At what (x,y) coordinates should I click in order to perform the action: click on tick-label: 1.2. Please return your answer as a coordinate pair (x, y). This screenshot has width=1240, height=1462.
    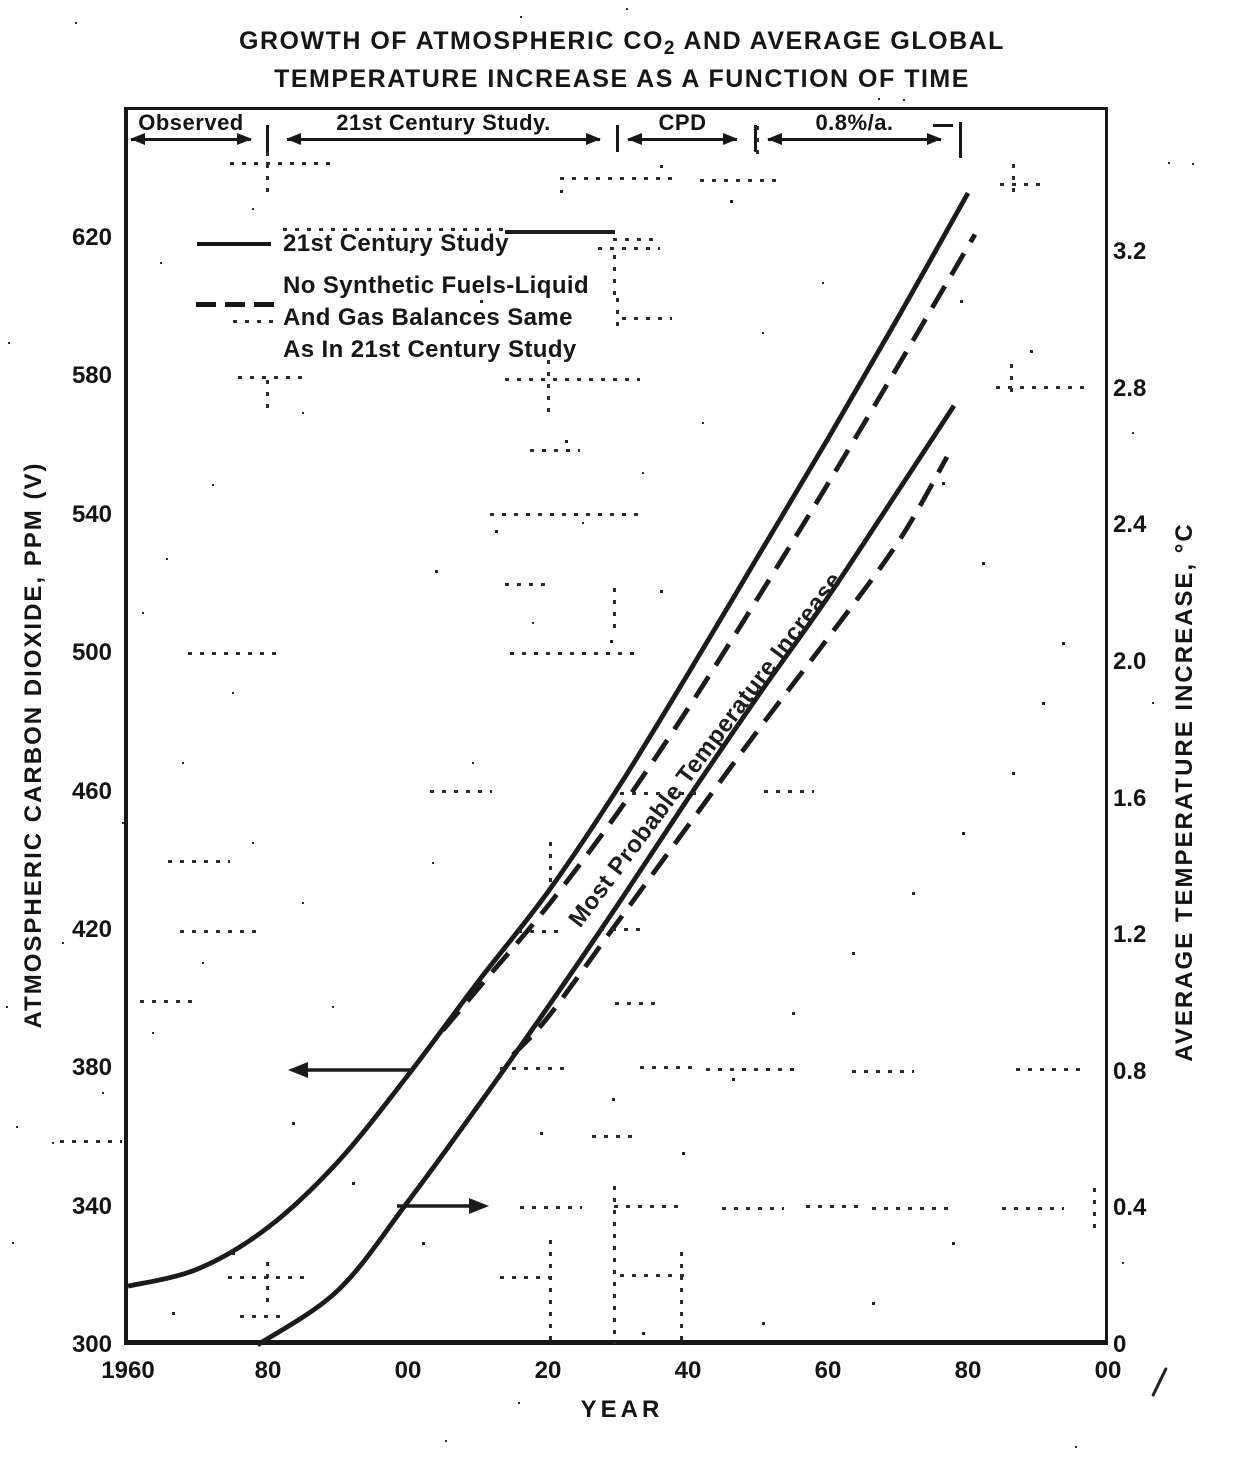
    Looking at the image, I should click on (1130, 935).